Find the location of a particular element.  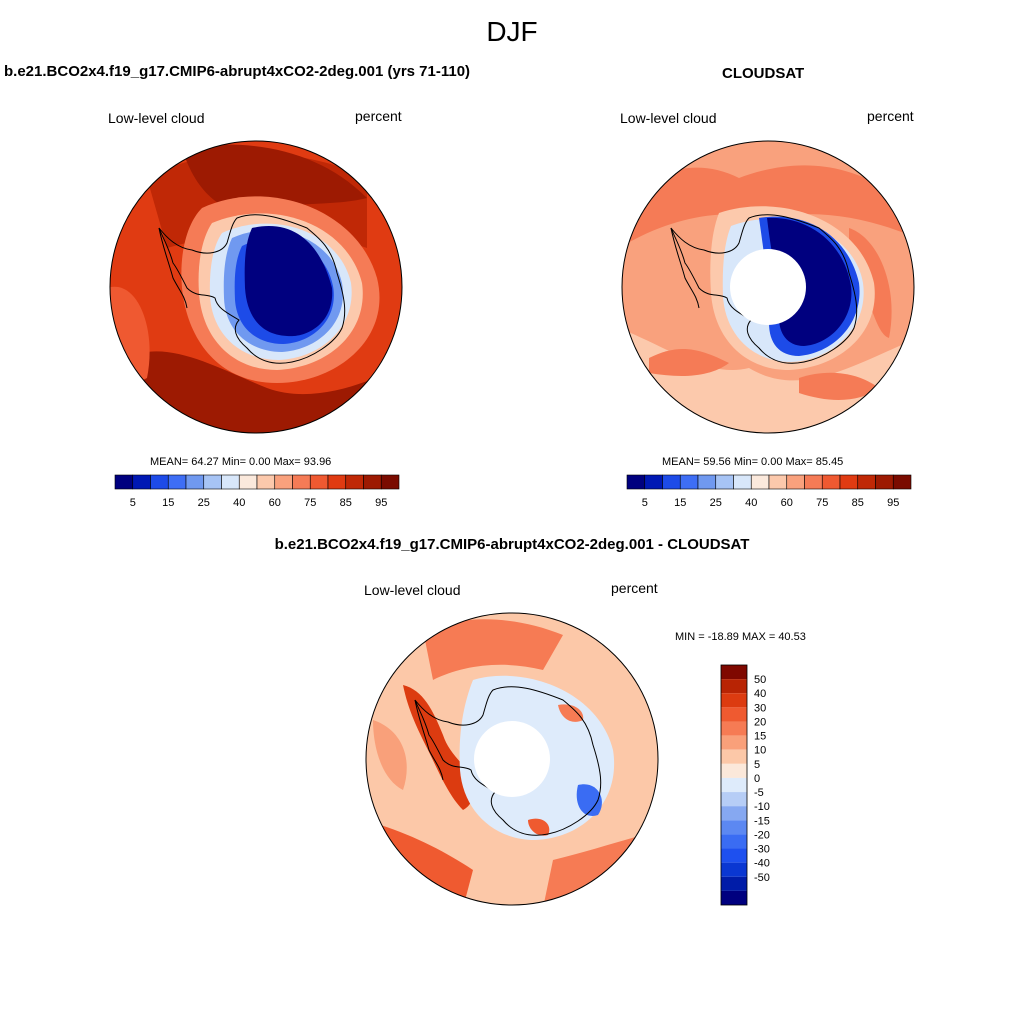

panel-model-colorbar-tick-label: 15 is located at coordinates (168, 503).